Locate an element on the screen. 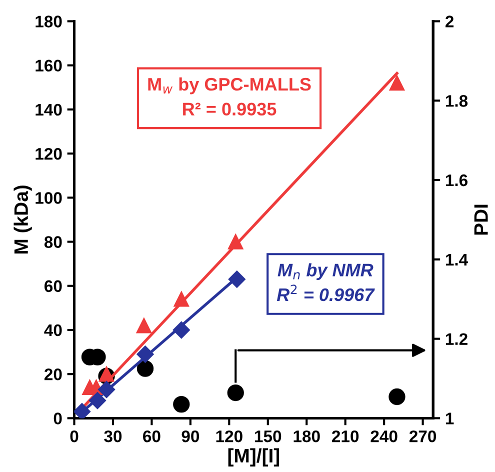 The width and height of the screenshot is (495, 472). y-tick-label: 60 is located at coordinates (53, 286).